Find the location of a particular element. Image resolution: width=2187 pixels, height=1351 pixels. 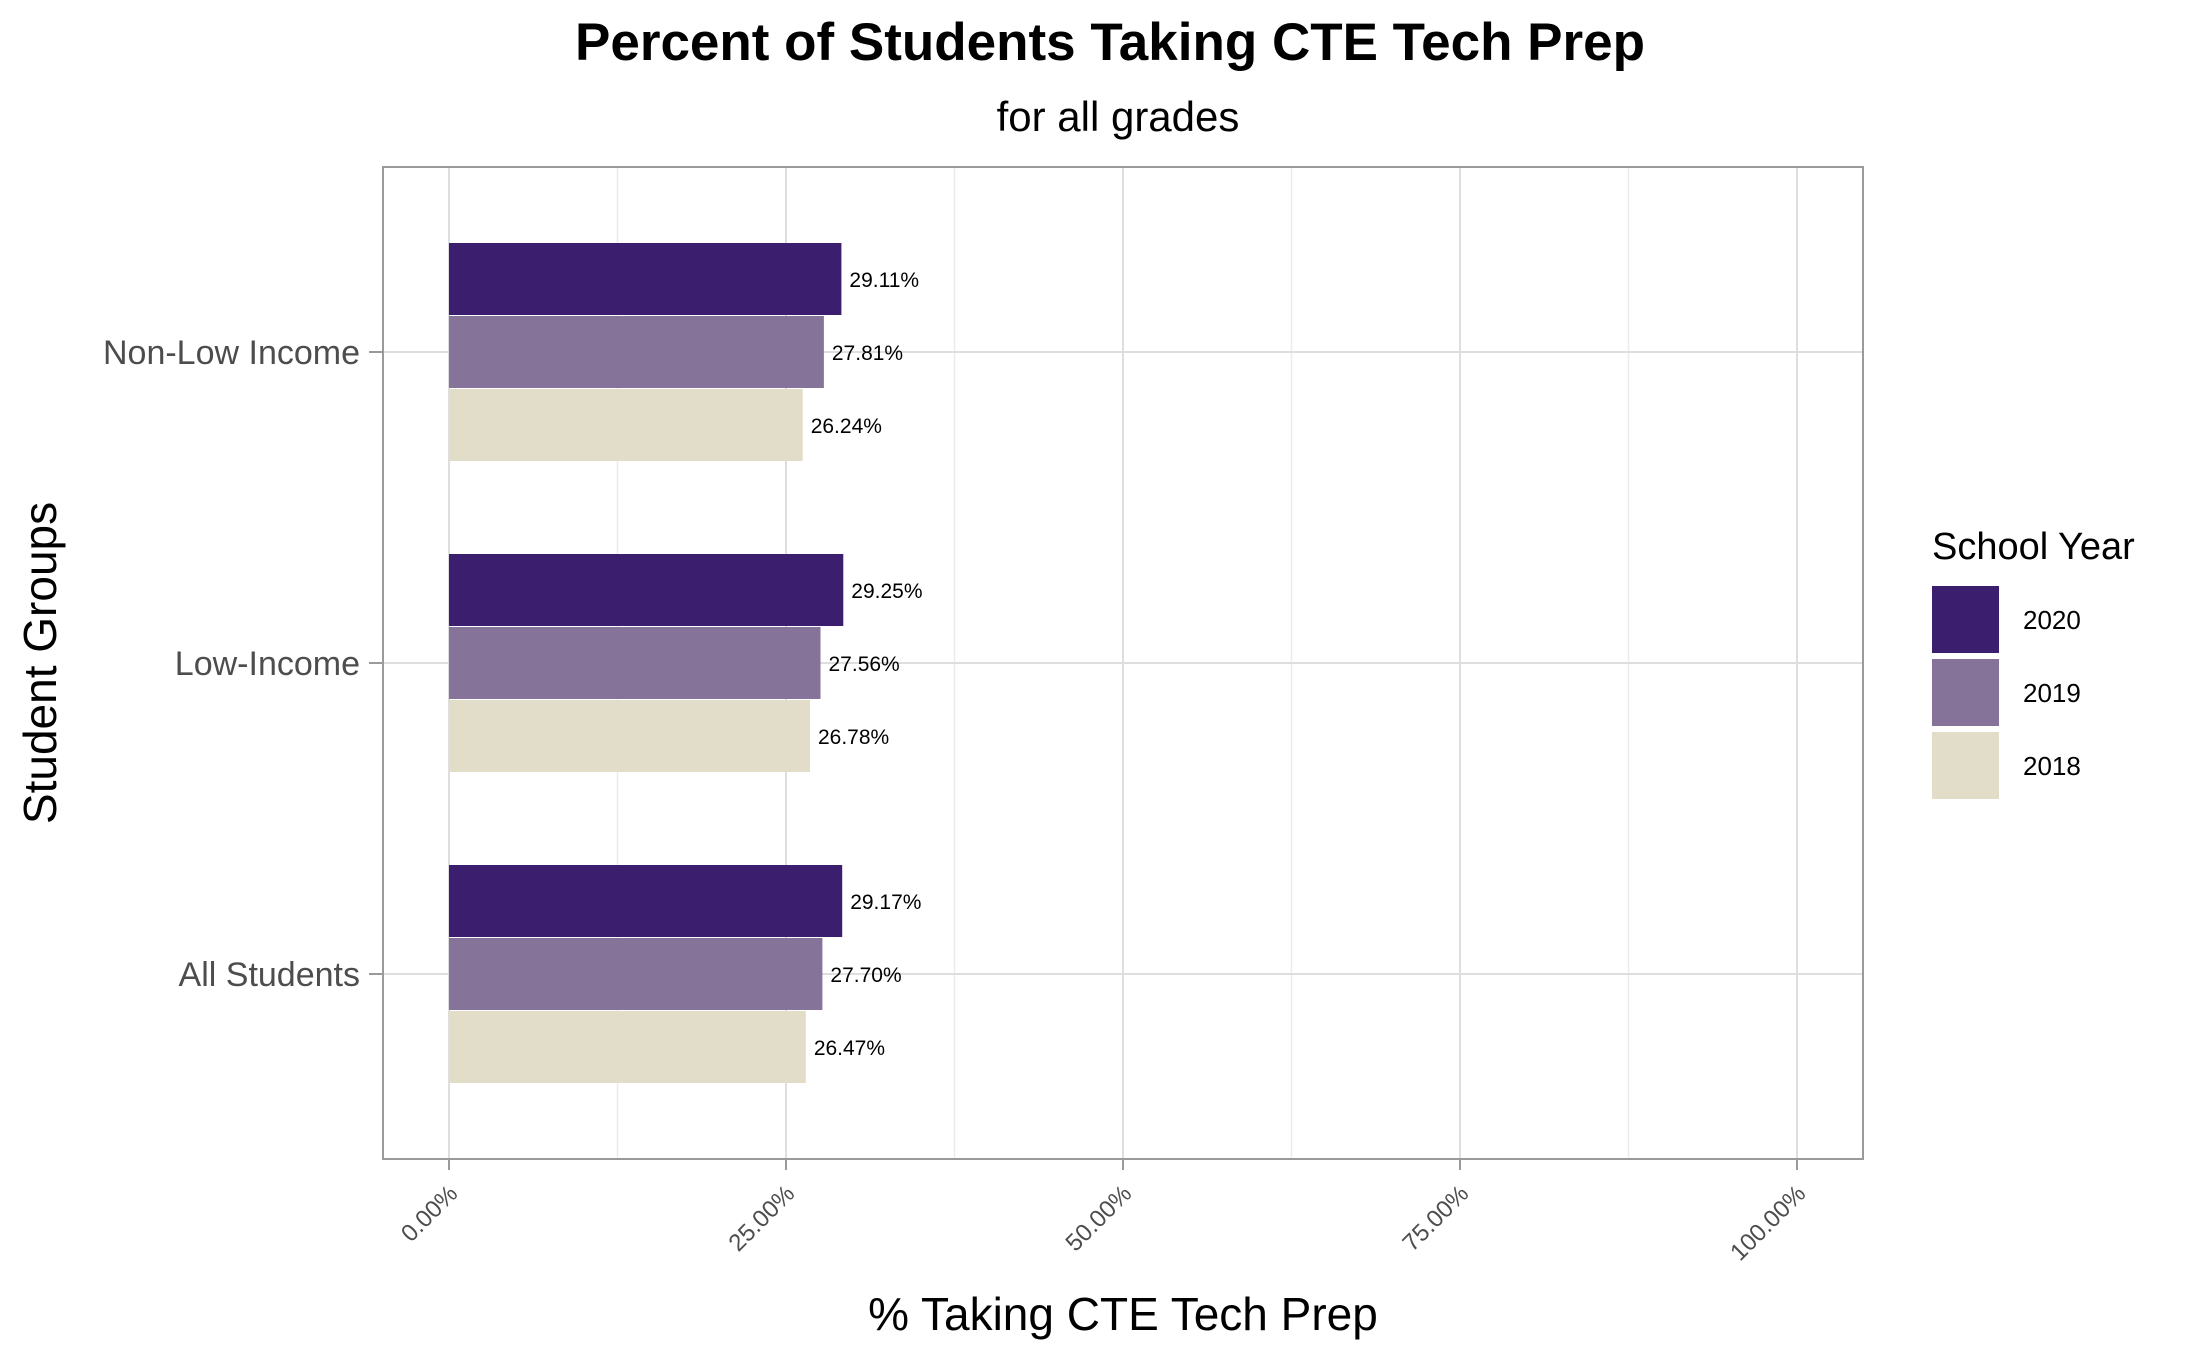

x-tick-label: 50.00% is located at coordinates (1099, 1218).